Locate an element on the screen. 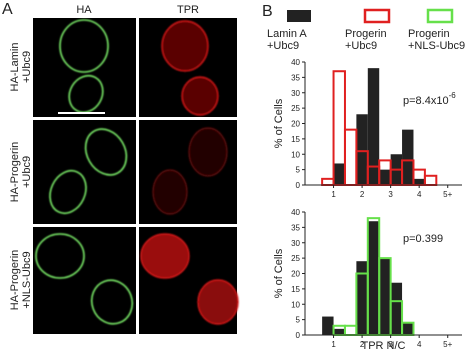 The height and width of the screenshot is (352, 474). legend-label: Lamin A +Ubc9 is located at coordinates (287, 40).